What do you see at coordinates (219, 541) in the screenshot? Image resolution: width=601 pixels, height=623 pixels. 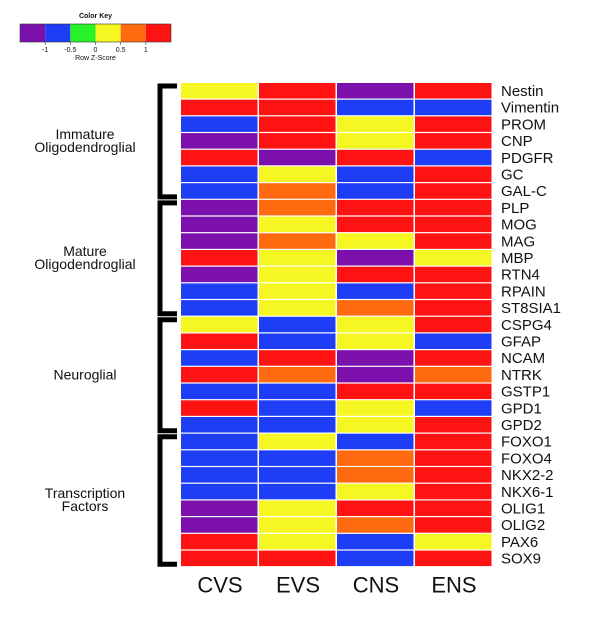 I see `heatmap-cell-pax6-cvs` at bounding box center [219, 541].